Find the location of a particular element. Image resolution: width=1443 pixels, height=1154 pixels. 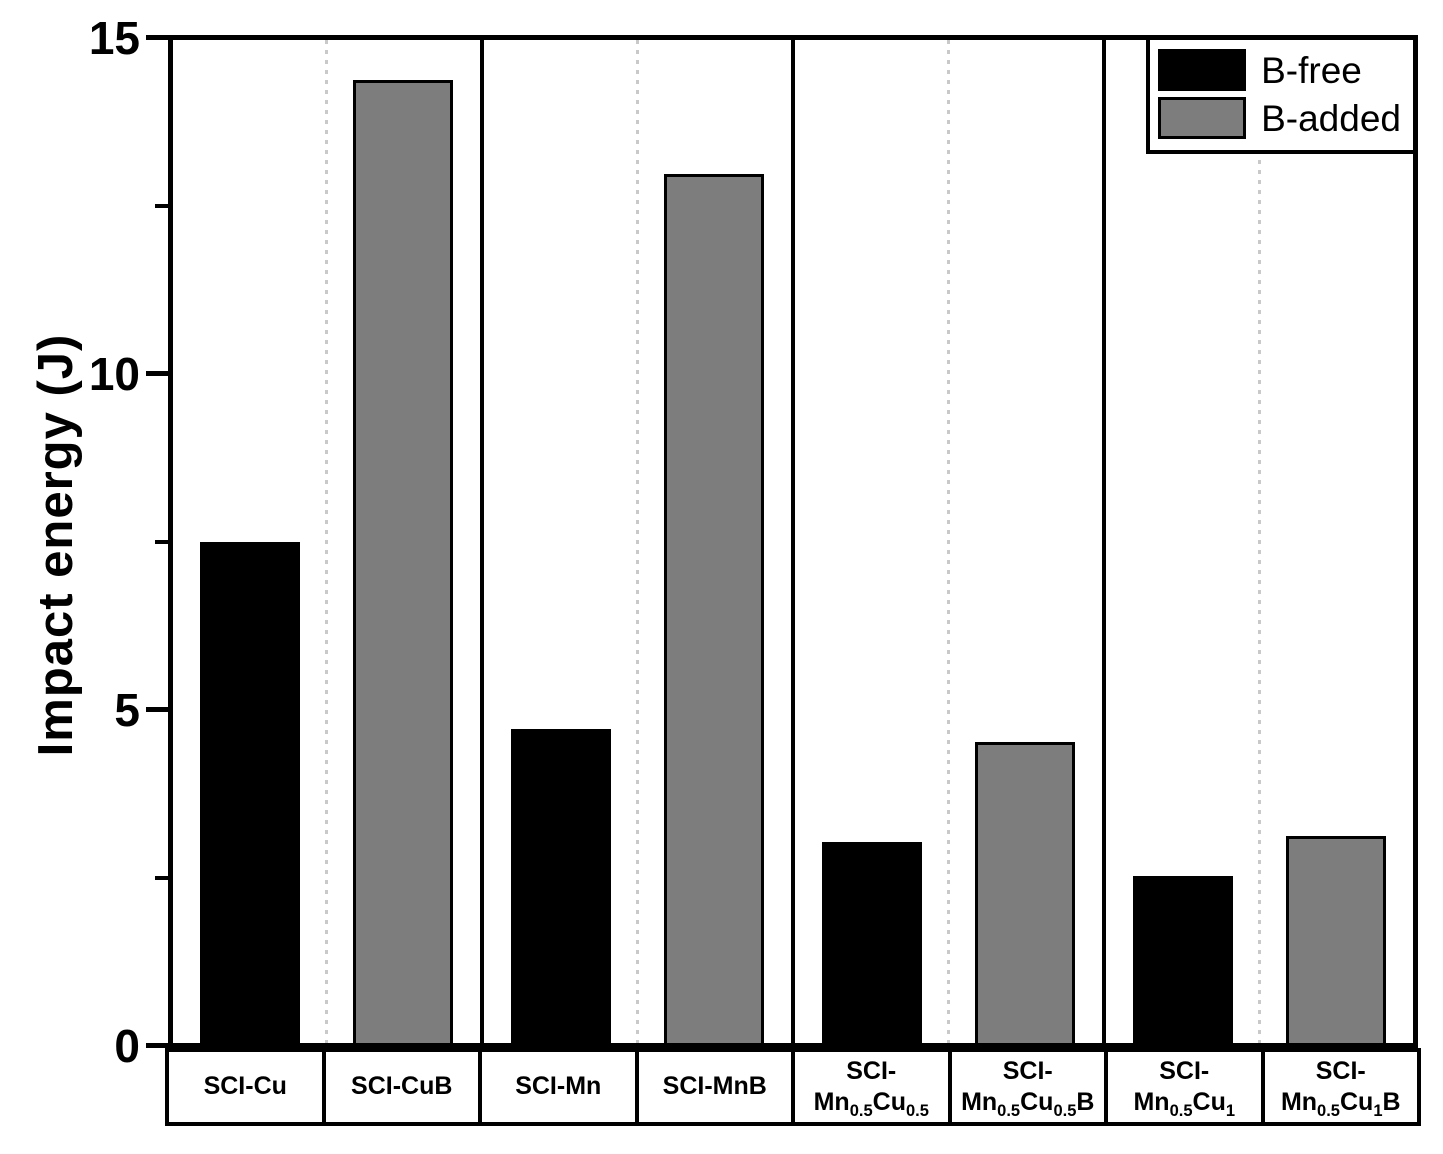

bar-sci-mn0-5cu0-5b is located at coordinates (1025, 892).